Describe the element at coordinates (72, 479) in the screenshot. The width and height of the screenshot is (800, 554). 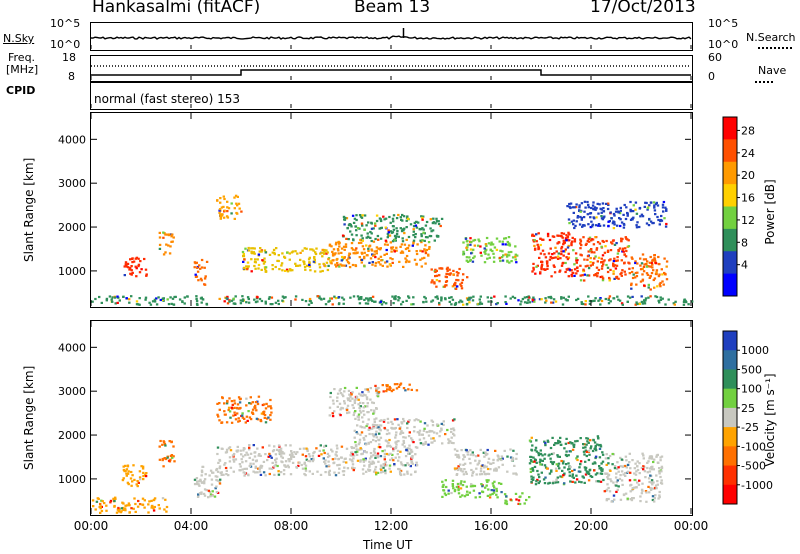
I see `velocity-ytick-label-0: 1000` at that location.